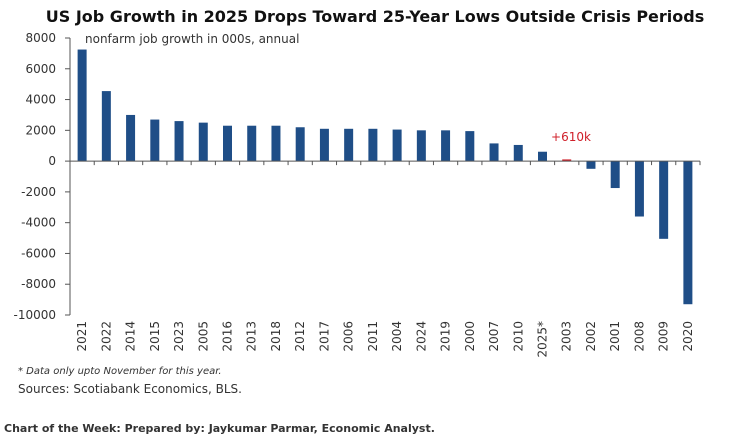 Image resolution: width=750 pixels, height=440 pixels. I want to click on x-tick-label: 2007, so click(494, 336).